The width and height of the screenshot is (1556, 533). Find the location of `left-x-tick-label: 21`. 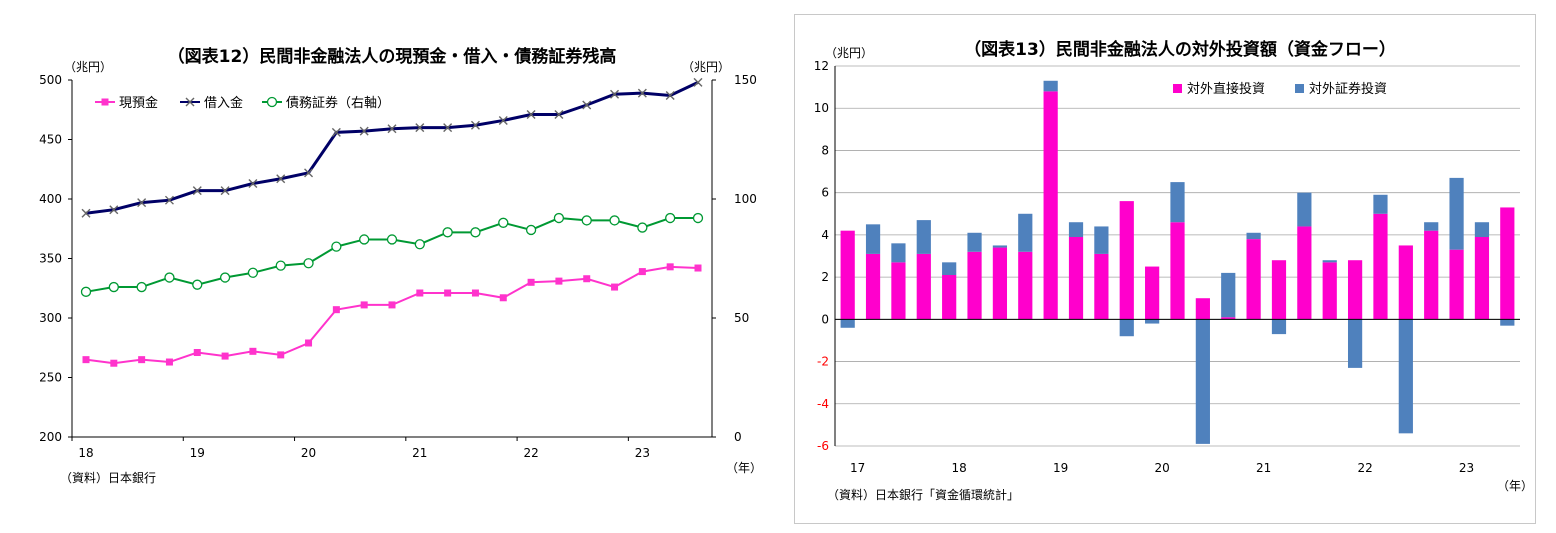

left-x-tick-label: 21 is located at coordinates (419, 453).